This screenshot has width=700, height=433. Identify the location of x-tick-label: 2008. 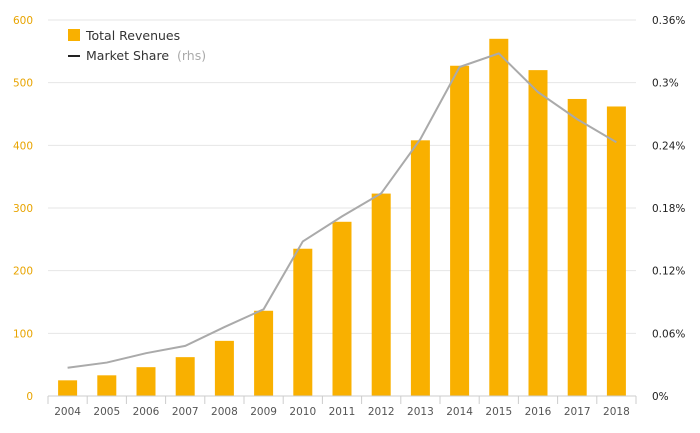
(224, 412).